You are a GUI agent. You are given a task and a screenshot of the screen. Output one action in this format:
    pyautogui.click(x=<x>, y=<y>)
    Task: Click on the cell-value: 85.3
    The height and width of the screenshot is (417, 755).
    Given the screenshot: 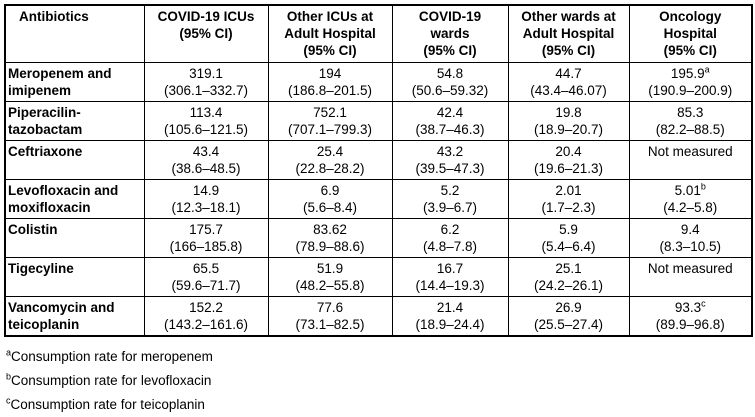 What is the action you would take?
    pyautogui.click(x=690, y=112)
    